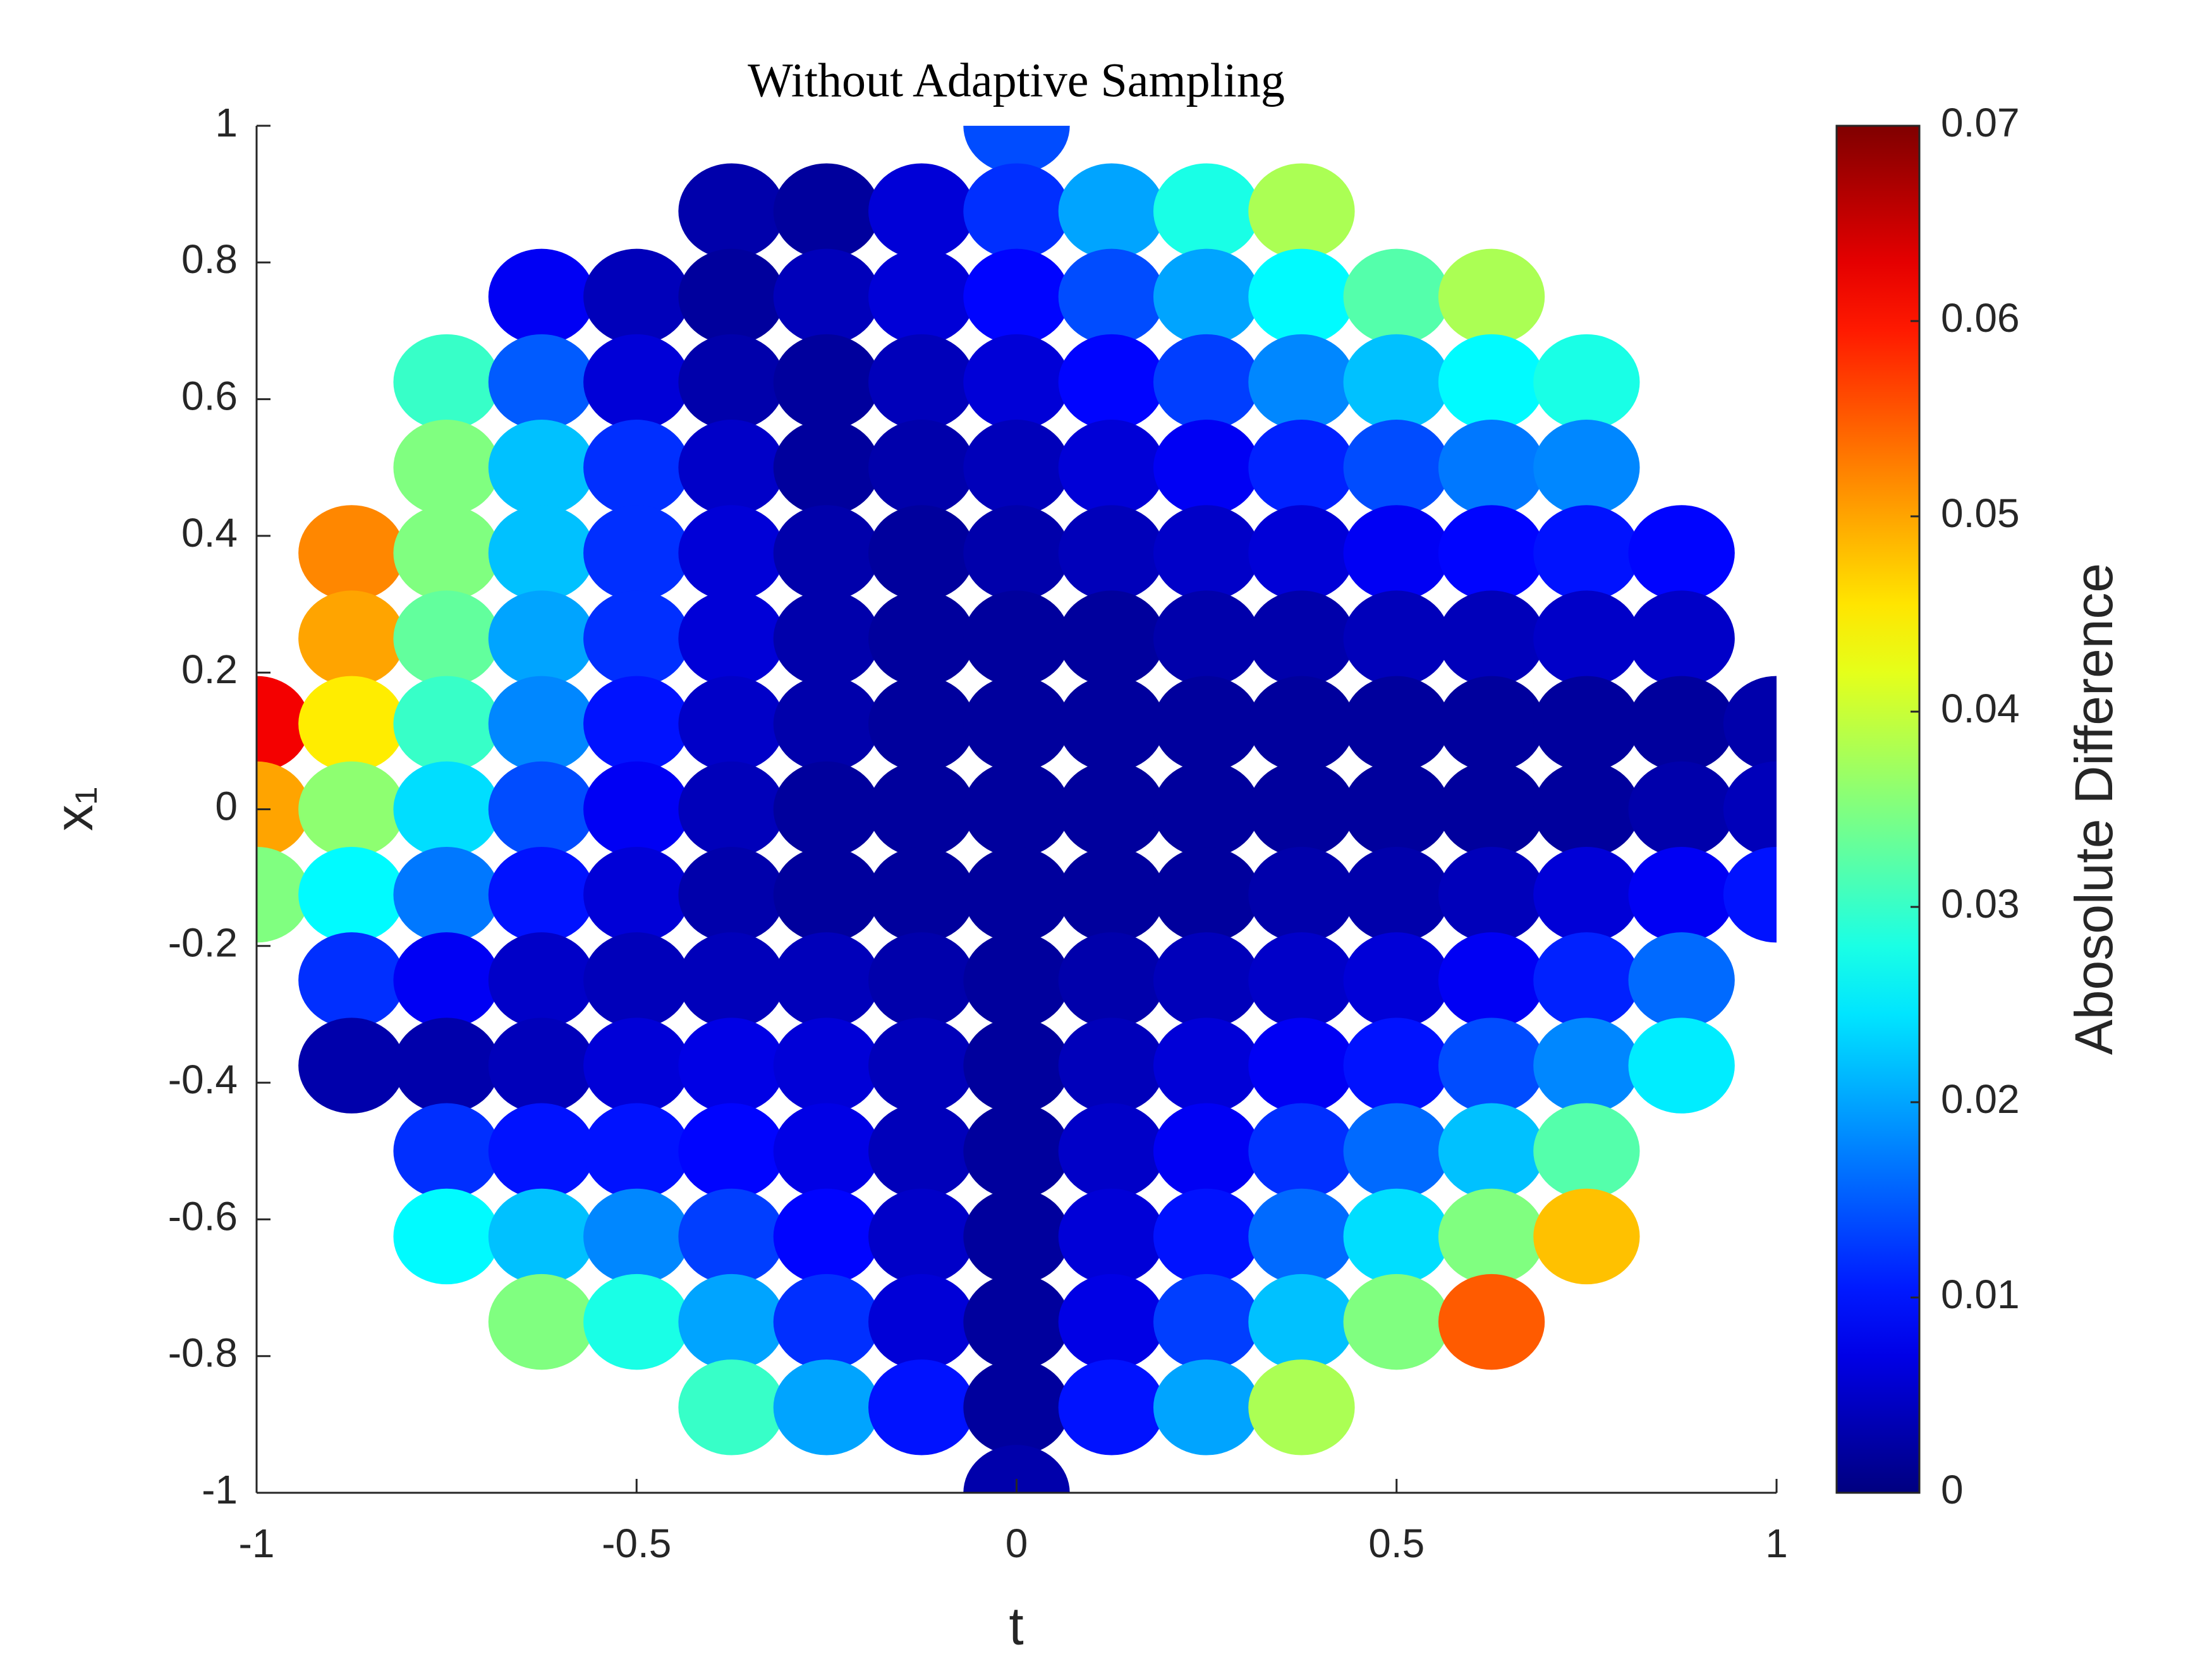  I want to click on y-tick-label: -0.6, so click(203, 1216).